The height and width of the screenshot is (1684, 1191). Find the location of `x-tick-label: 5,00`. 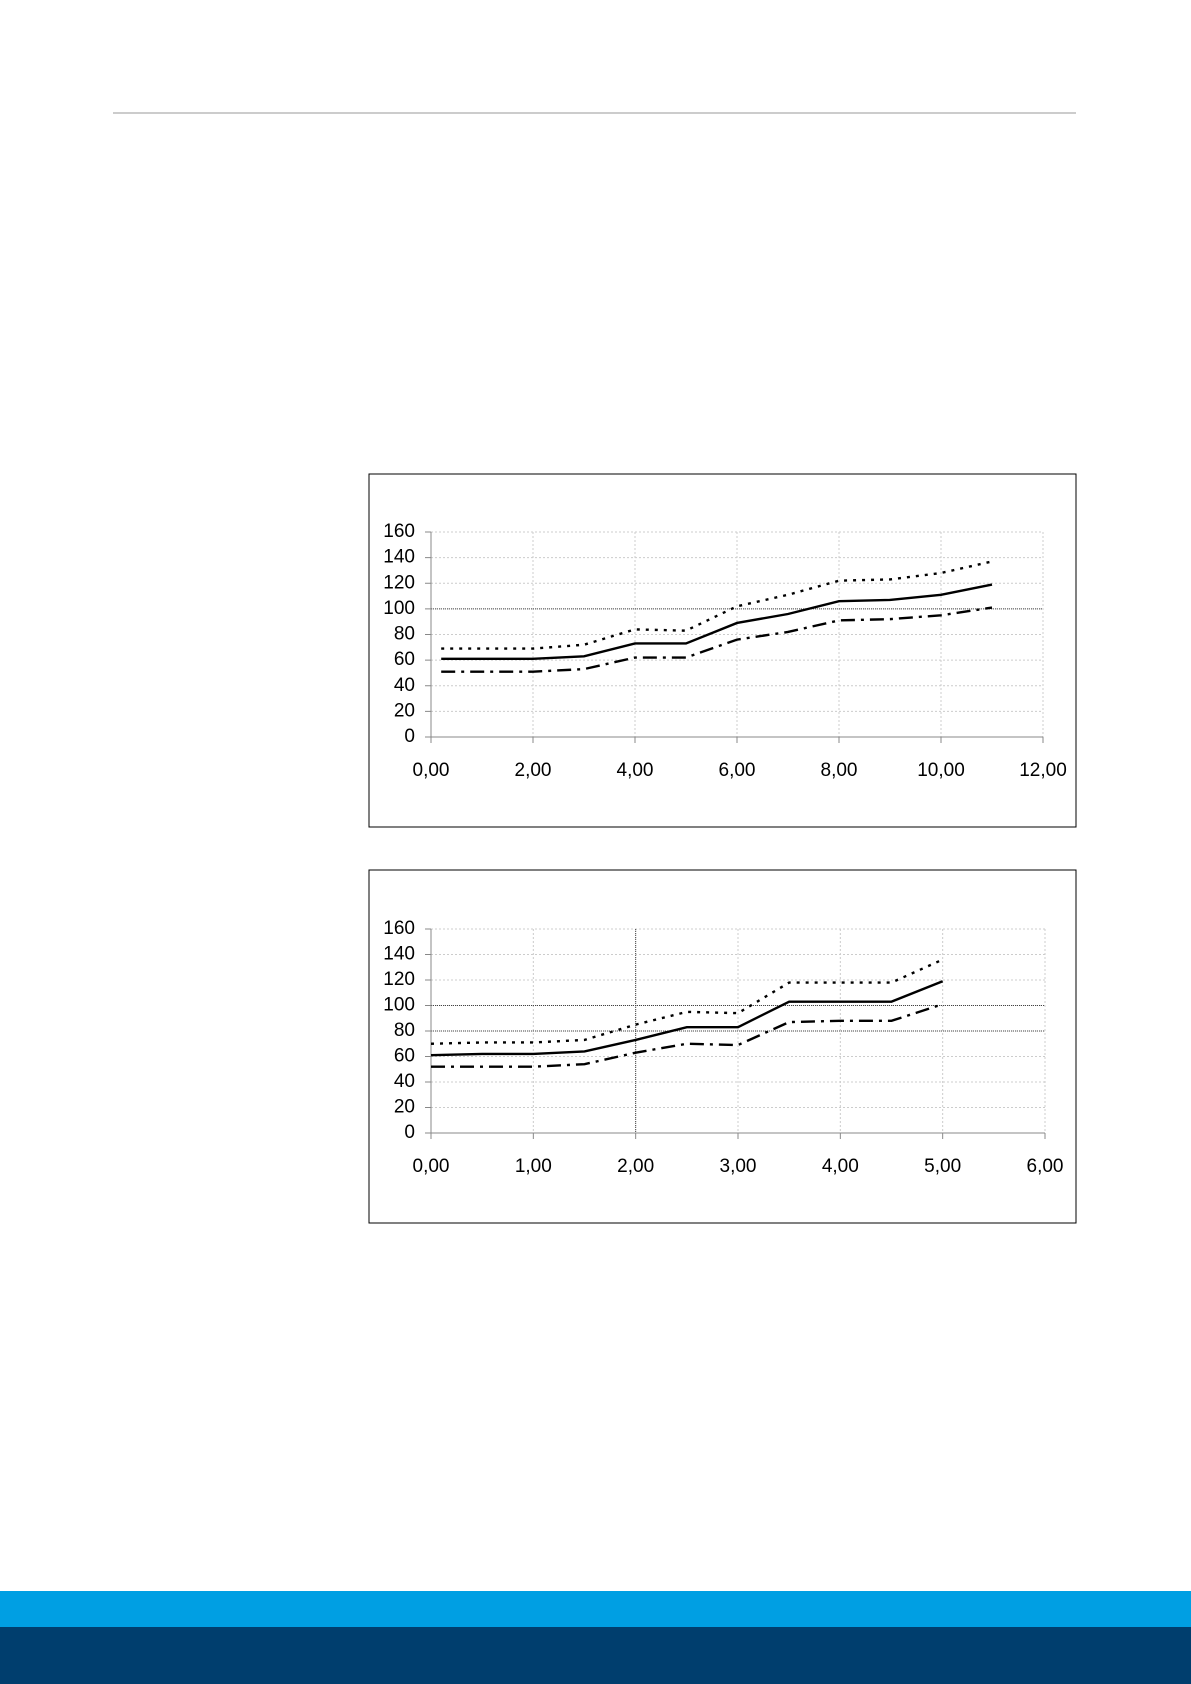

x-tick-label: 5,00 is located at coordinates (942, 1166).